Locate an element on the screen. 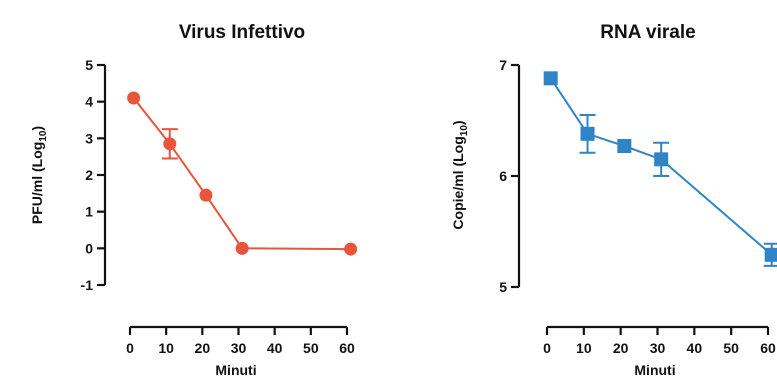 Image resolution: width=777 pixels, height=385 pixels. y-tick-label: 6 is located at coordinates (503, 176).